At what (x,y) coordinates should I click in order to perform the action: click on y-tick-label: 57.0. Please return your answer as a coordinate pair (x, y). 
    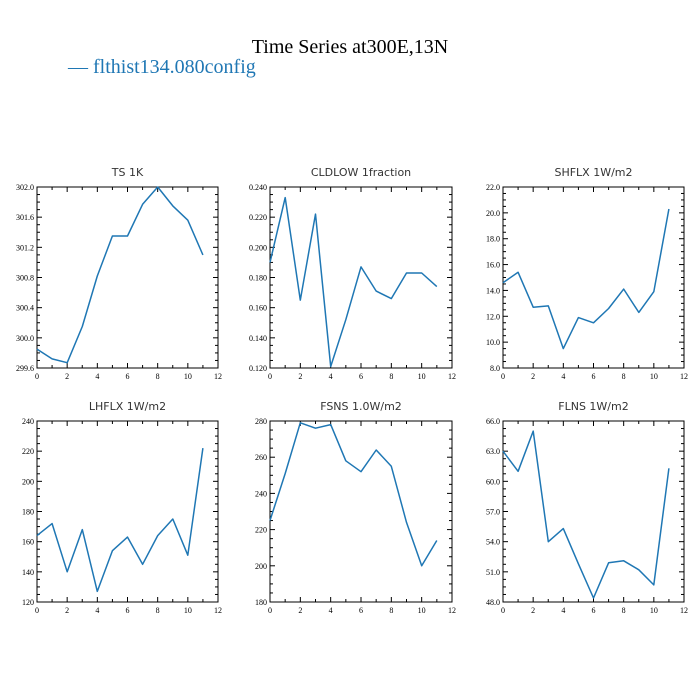
    Looking at the image, I should click on (493, 512).